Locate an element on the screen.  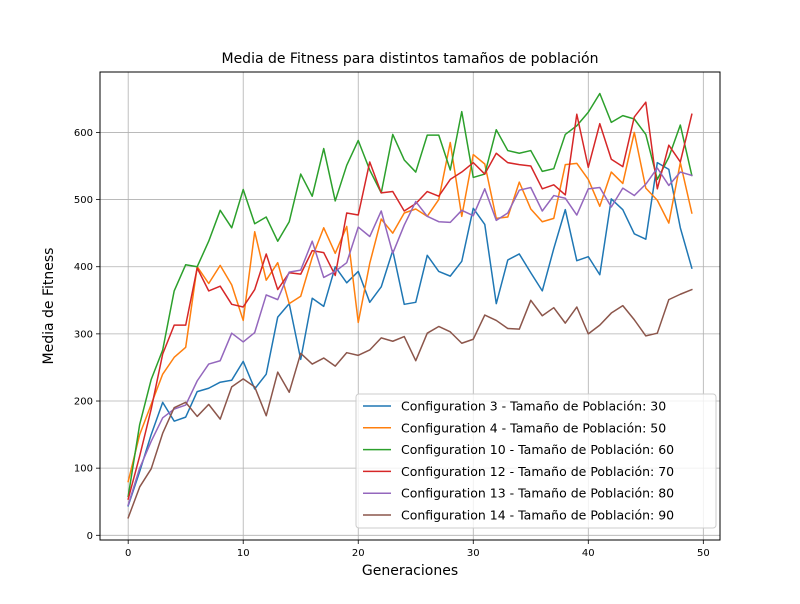
x-tick-label: 10 is located at coordinates (243, 553).